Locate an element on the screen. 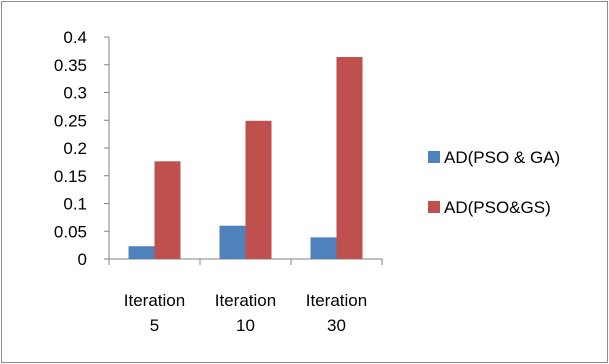 This screenshot has width=609, height=364. y-tick-label: 0.2 is located at coordinates (75, 148).